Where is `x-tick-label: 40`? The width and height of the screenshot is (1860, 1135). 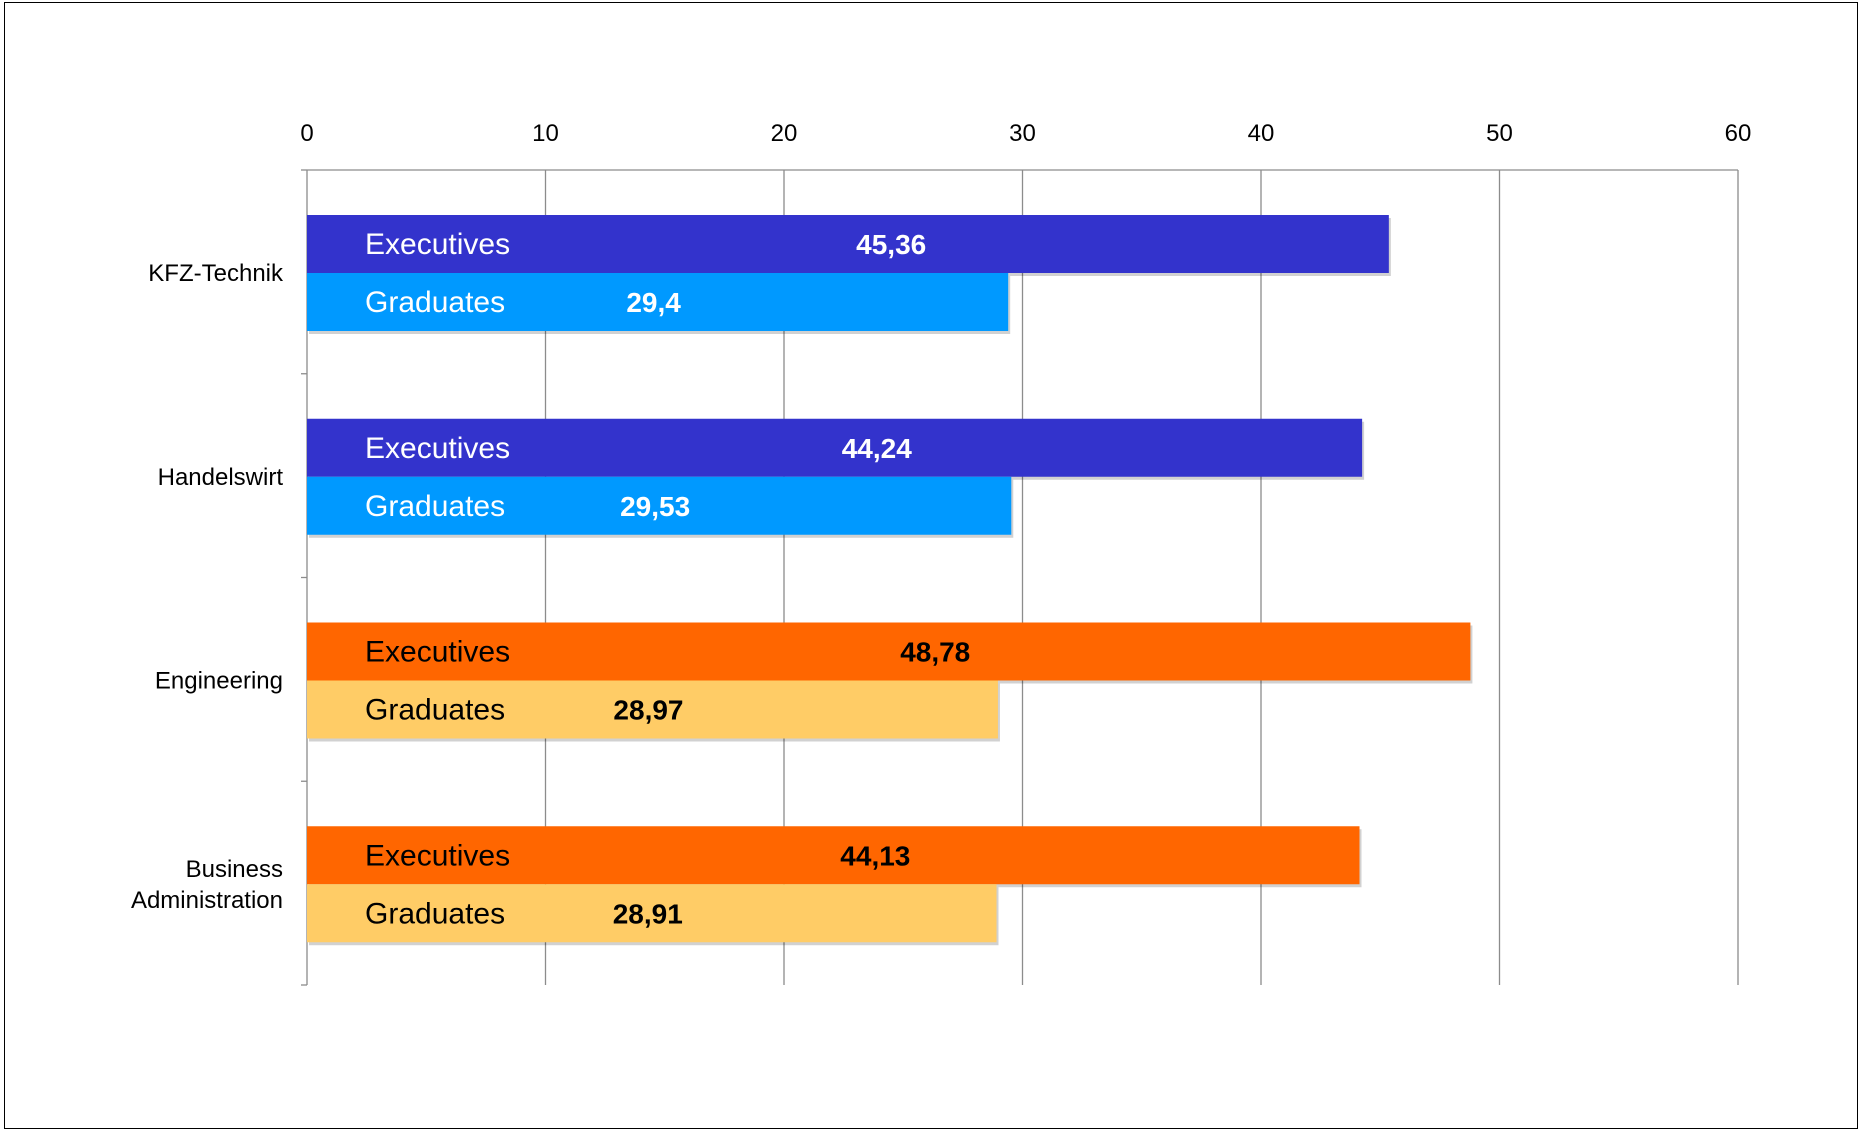
x-tick-label: 40 is located at coordinates (1261, 133).